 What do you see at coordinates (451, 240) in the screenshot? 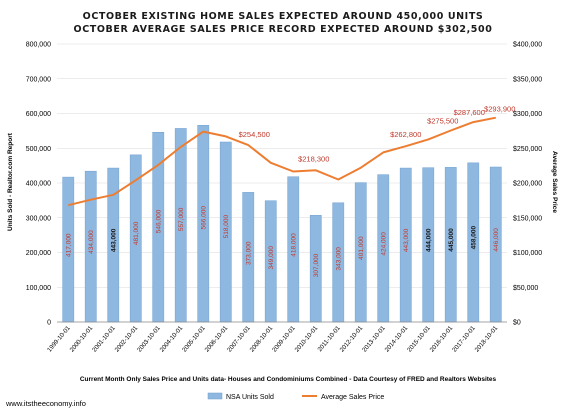
I see `bar-value-label: 445,000` at bounding box center [451, 240].